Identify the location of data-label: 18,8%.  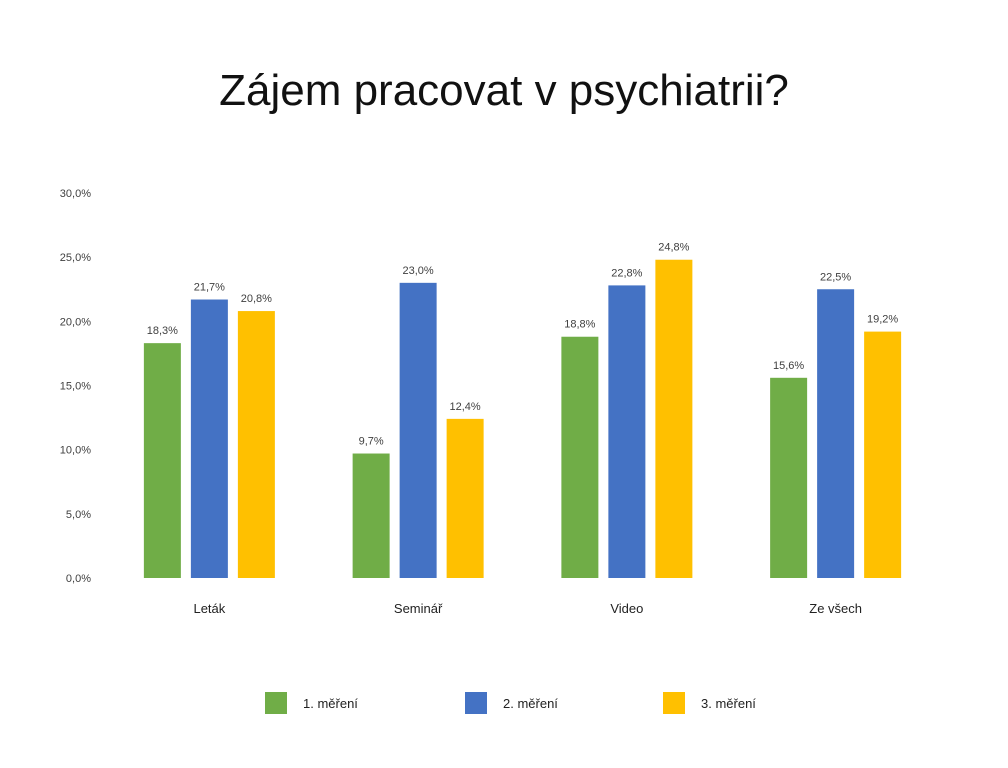
(579, 325).